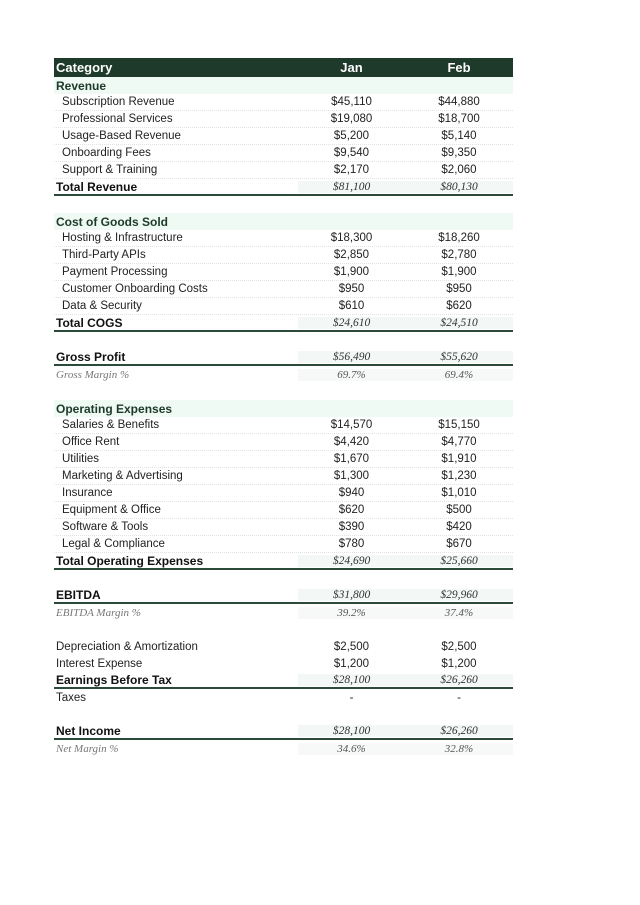 Image resolution: width=640 pixels, height=905 pixels. What do you see at coordinates (351, 374) in the screenshot?
I see `jan-value: 69.7%` at bounding box center [351, 374].